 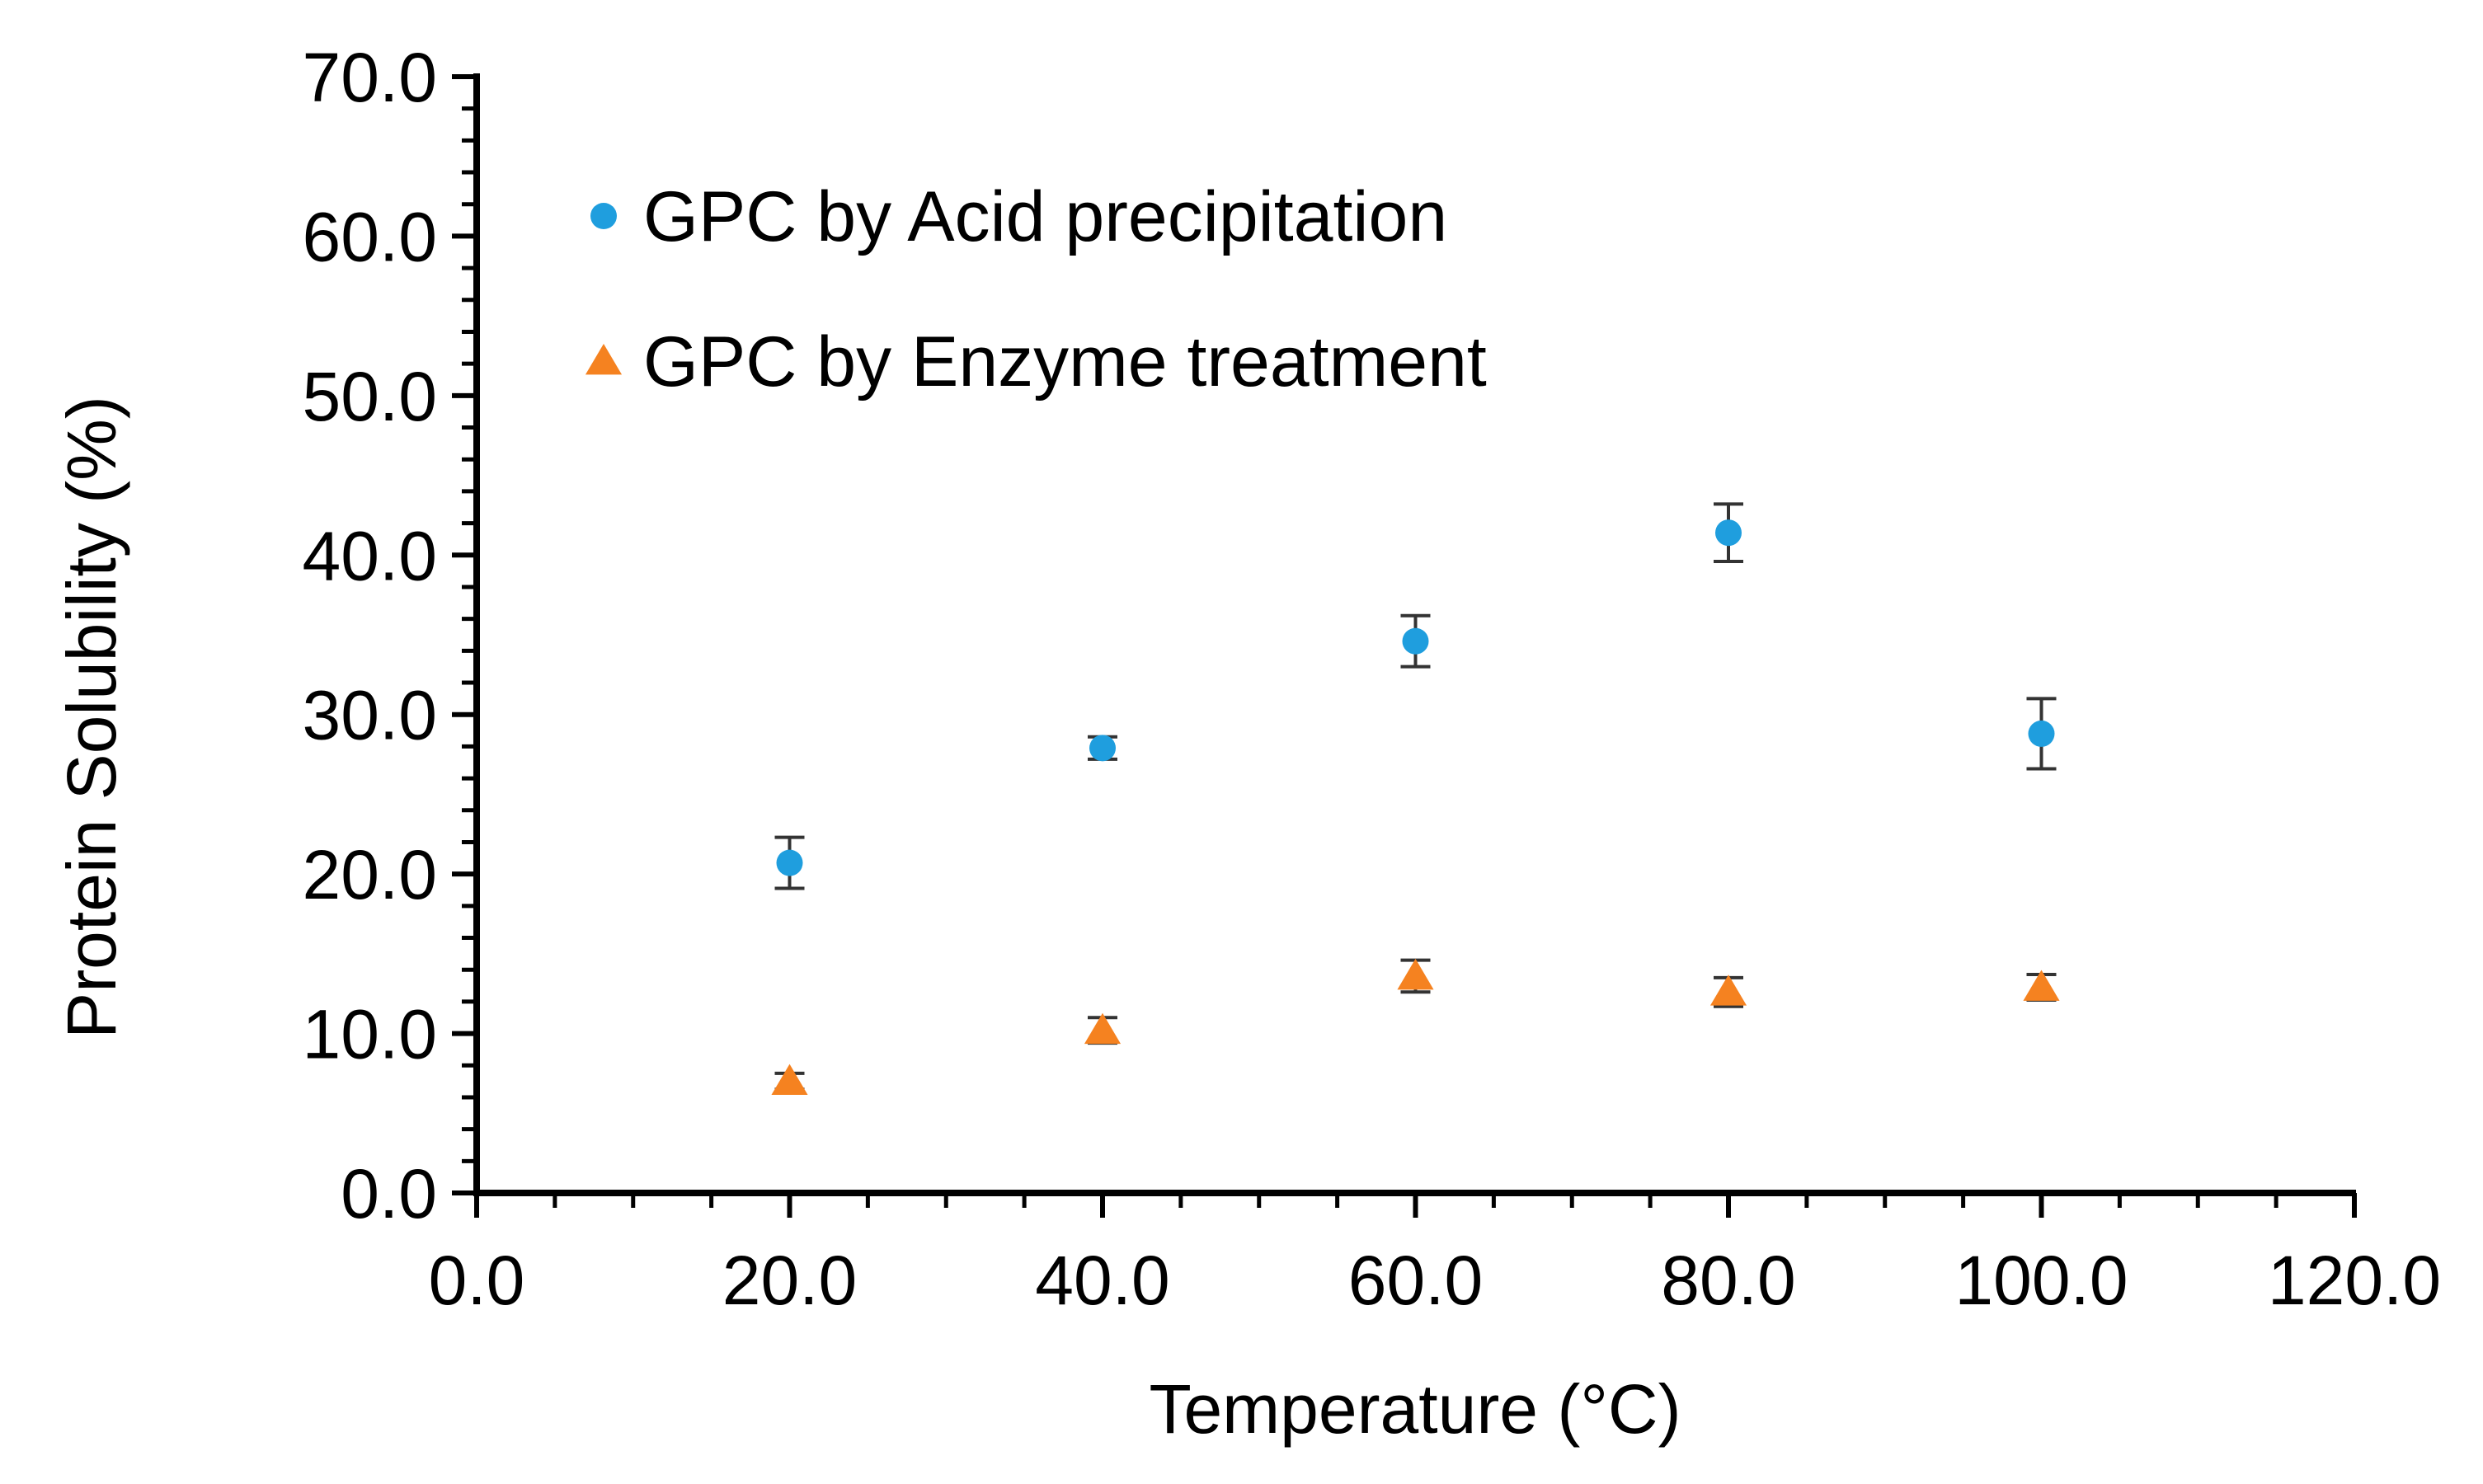 What do you see at coordinates (1728, 1280) in the screenshot?
I see `x-tick-label: 80.0` at bounding box center [1728, 1280].